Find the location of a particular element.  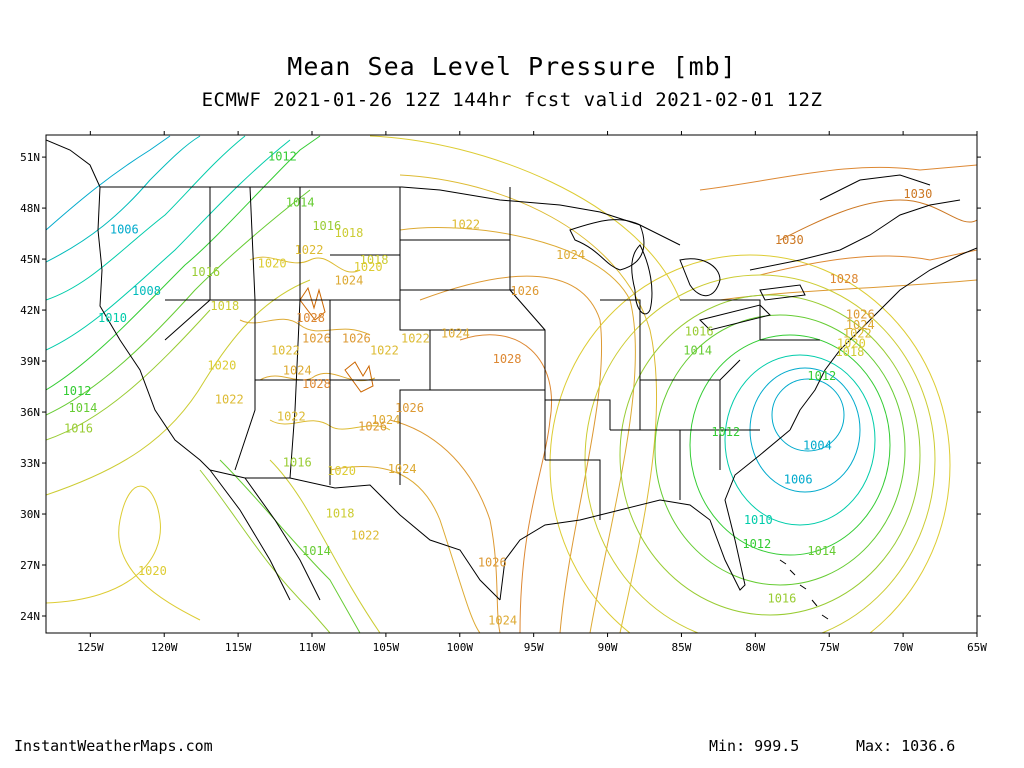

lat-label: 30N is located at coordinates (30, 514).